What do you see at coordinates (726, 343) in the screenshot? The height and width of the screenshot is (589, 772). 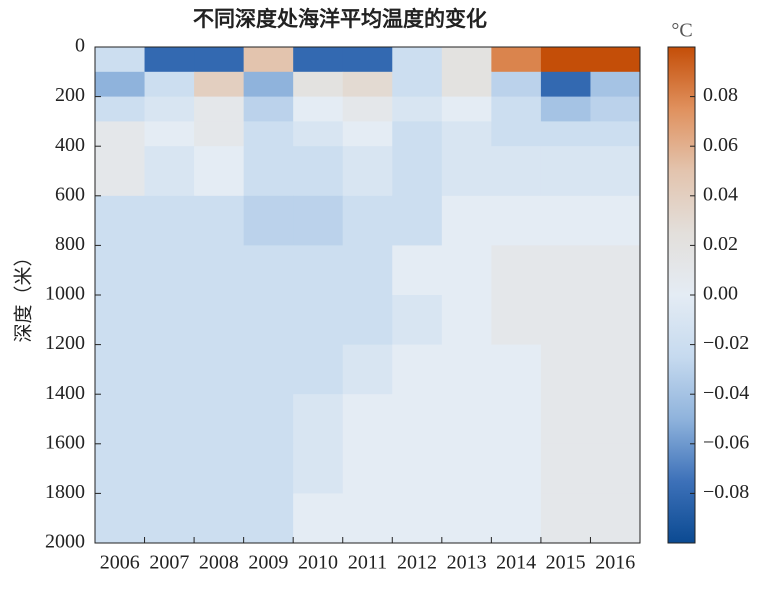 I see `colorbar-tick-label: −0.02` at bounding box center [726, 343].